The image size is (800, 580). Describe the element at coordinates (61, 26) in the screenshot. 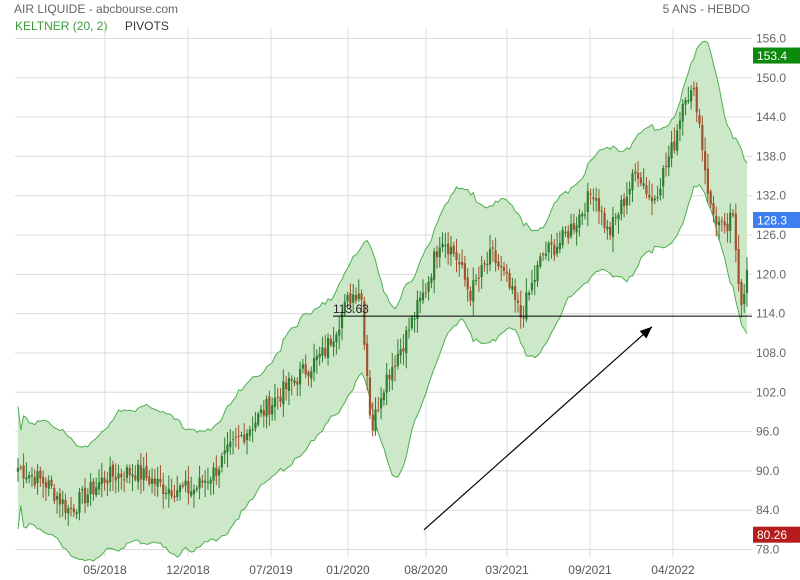

I see `indicator-keltner-label: KELTNER (20, 2)` at that location.